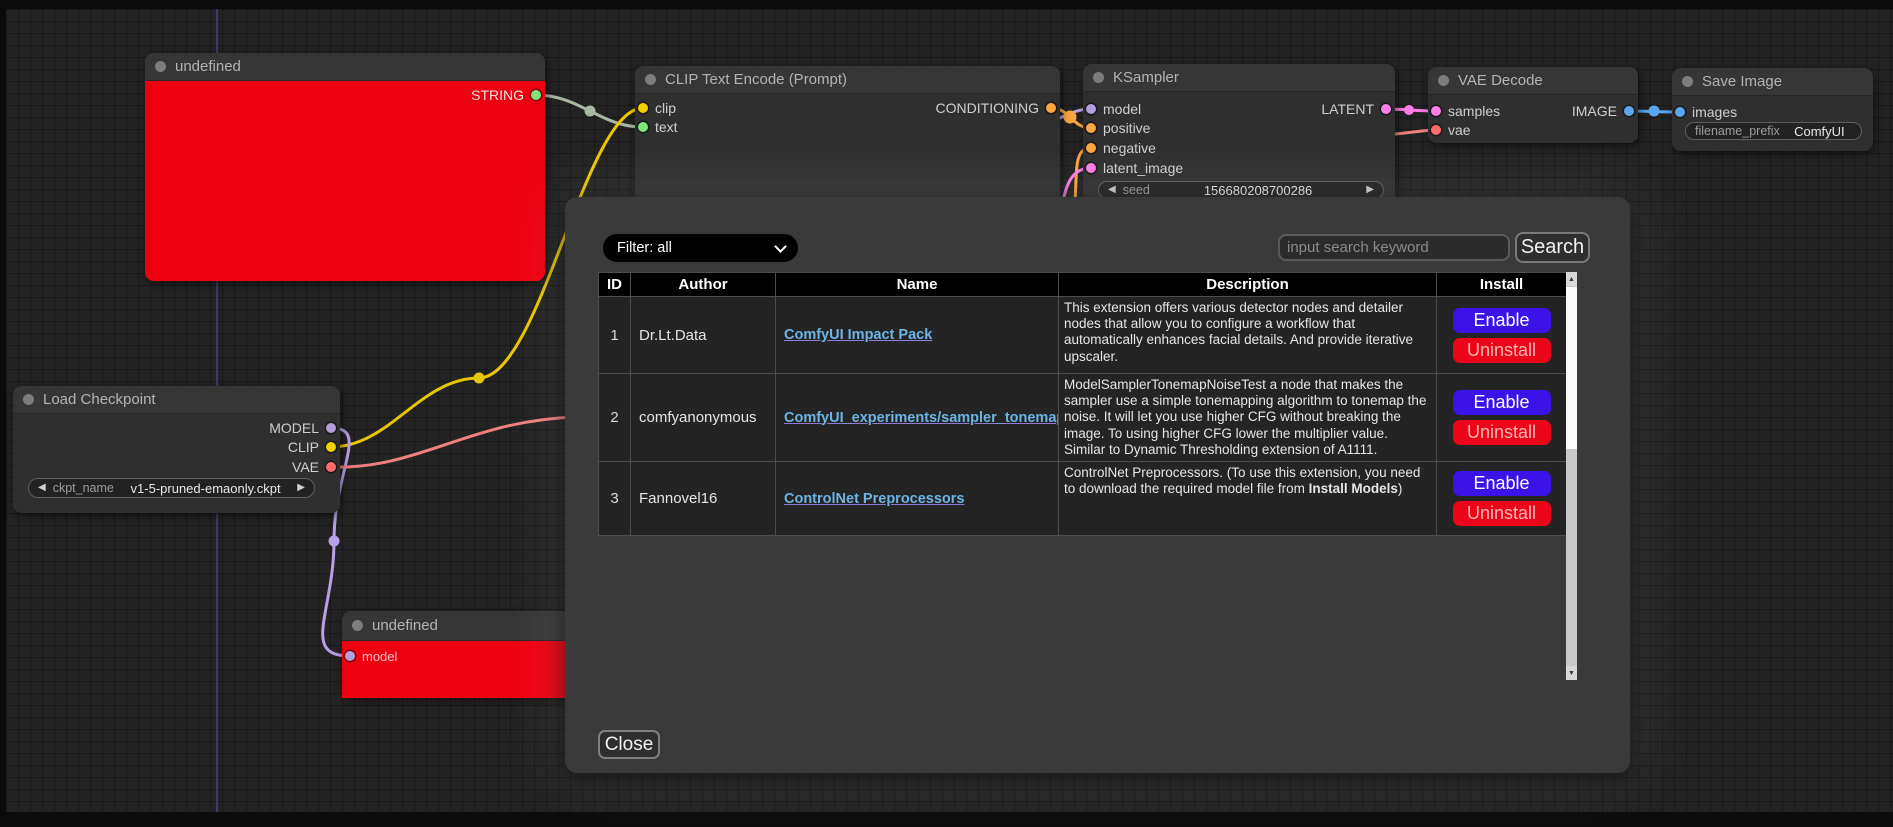 Image resolution: width=1893 pixels, height=827 pixels. What do you see at coordinates (703, 499) in the screenshot?
I see `ext-author: Fannovel16` at bounding box center [703, 499].